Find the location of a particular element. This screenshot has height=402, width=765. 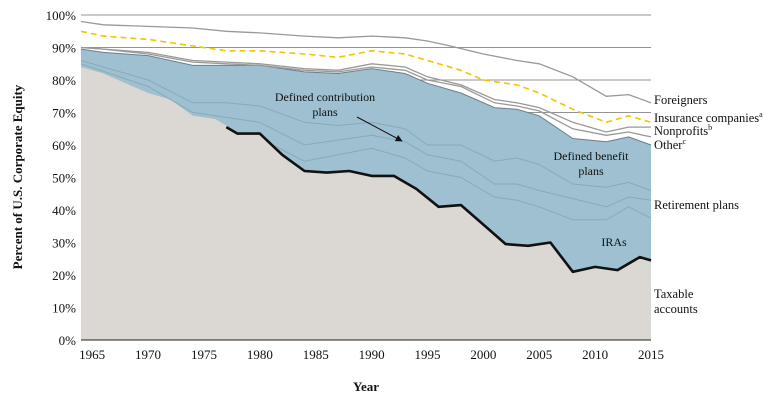

foreigners-label: Foreigners is located at coordinates (681, 100).